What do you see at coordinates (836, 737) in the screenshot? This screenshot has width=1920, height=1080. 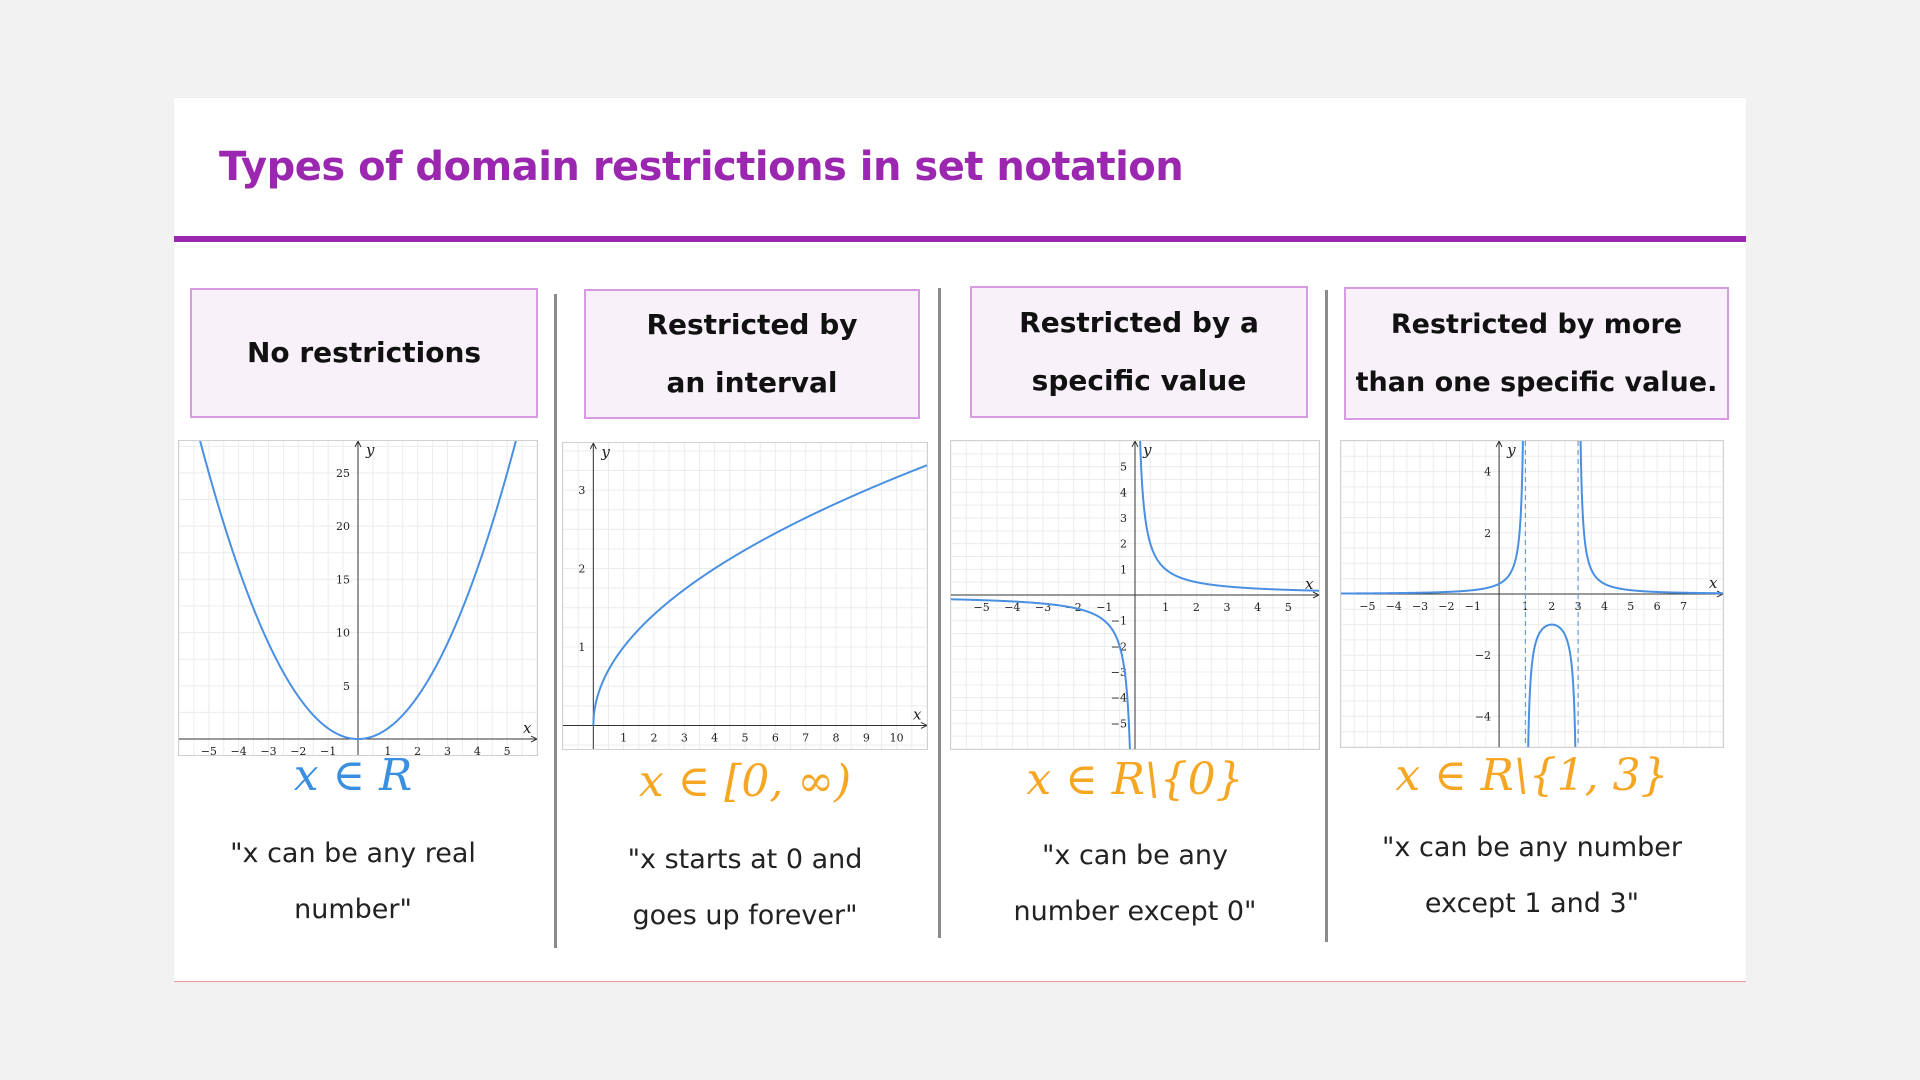 I see `x-tick-label: 8` at bounding box center [836, 737].